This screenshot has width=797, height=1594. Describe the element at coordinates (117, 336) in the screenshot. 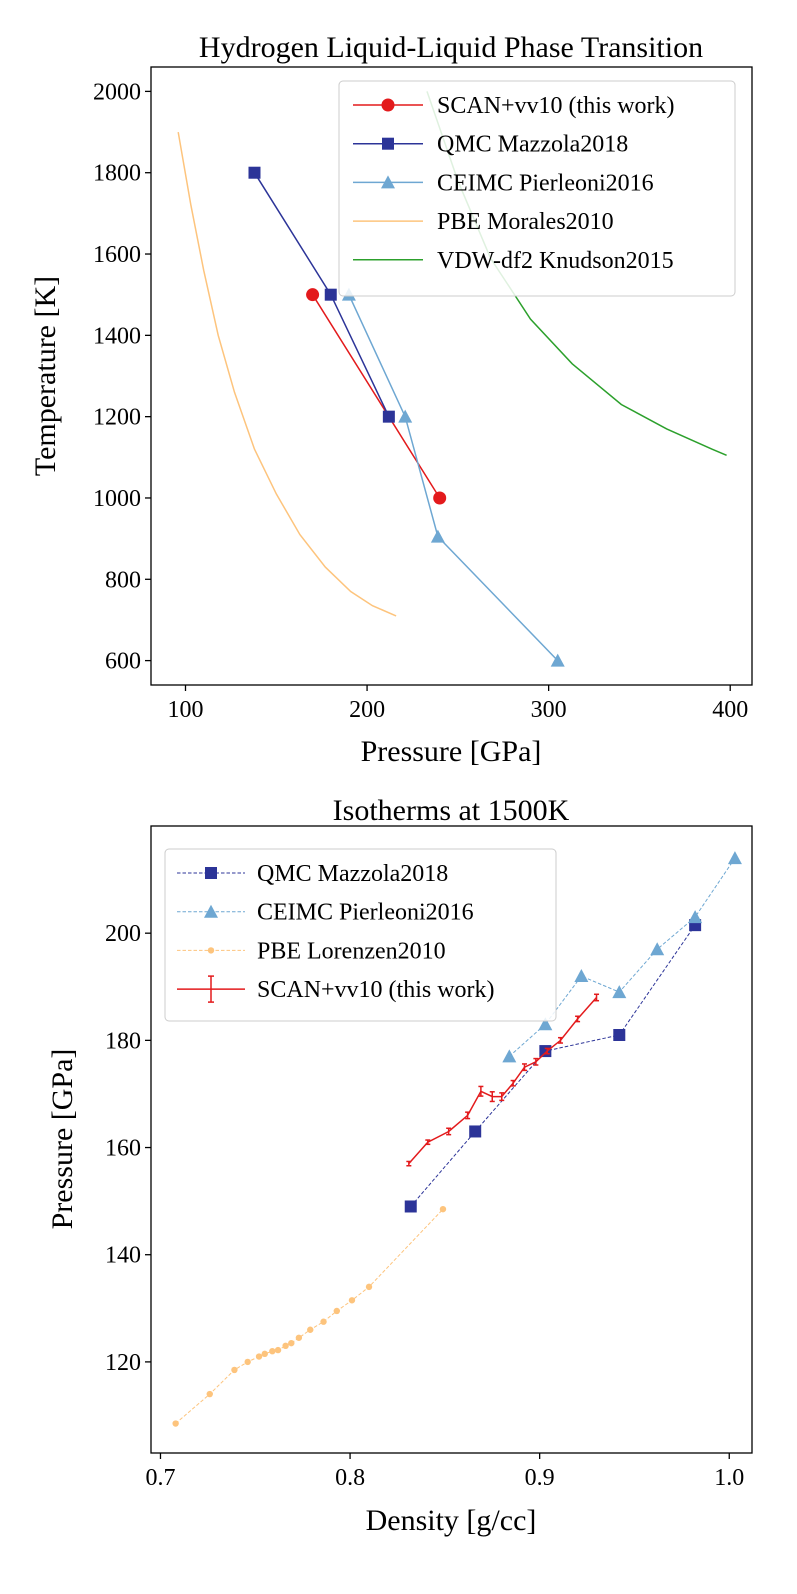

I see `y-tick-label: 1400` at that location.